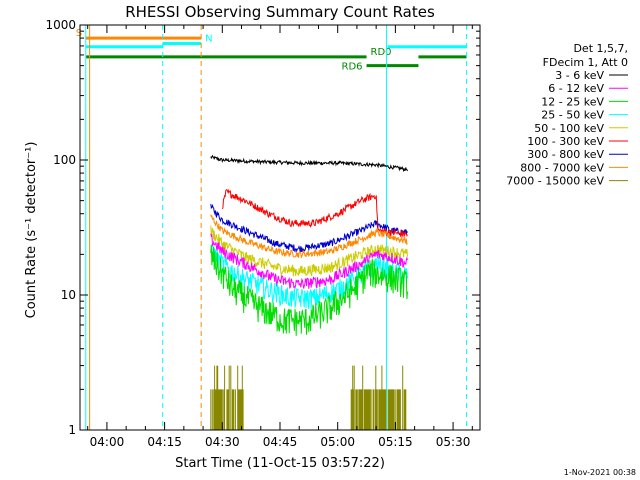 Image resolution: width=640 pixels, height=480 pixels. What do you see at coordinates (337, 442) in the screenshot?
I see `x-tick-label: 05:00` at bounding box center [337, 442].